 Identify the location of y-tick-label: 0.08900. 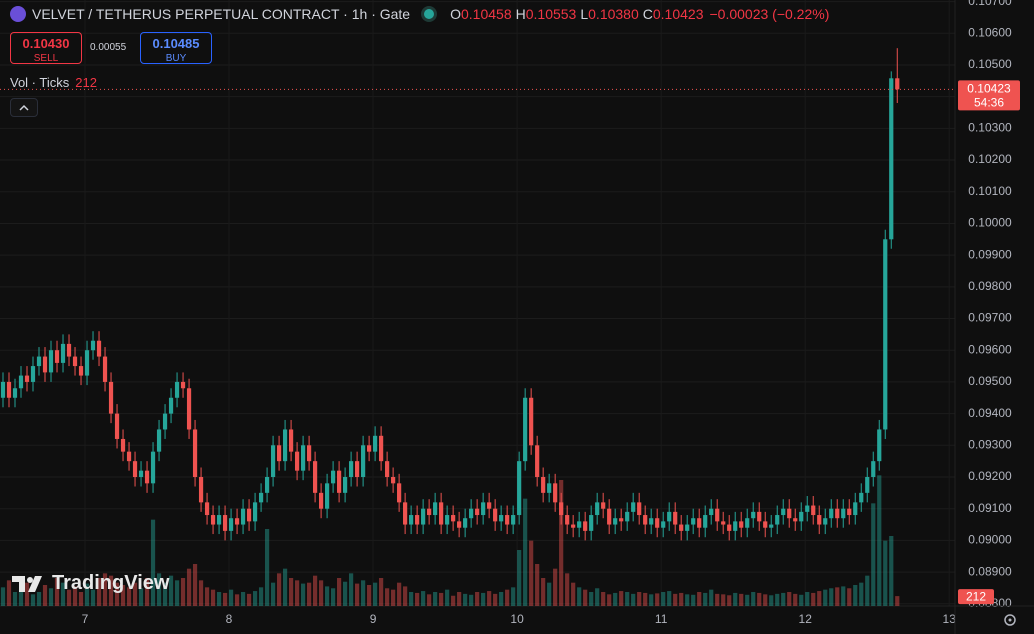
(990, 571).